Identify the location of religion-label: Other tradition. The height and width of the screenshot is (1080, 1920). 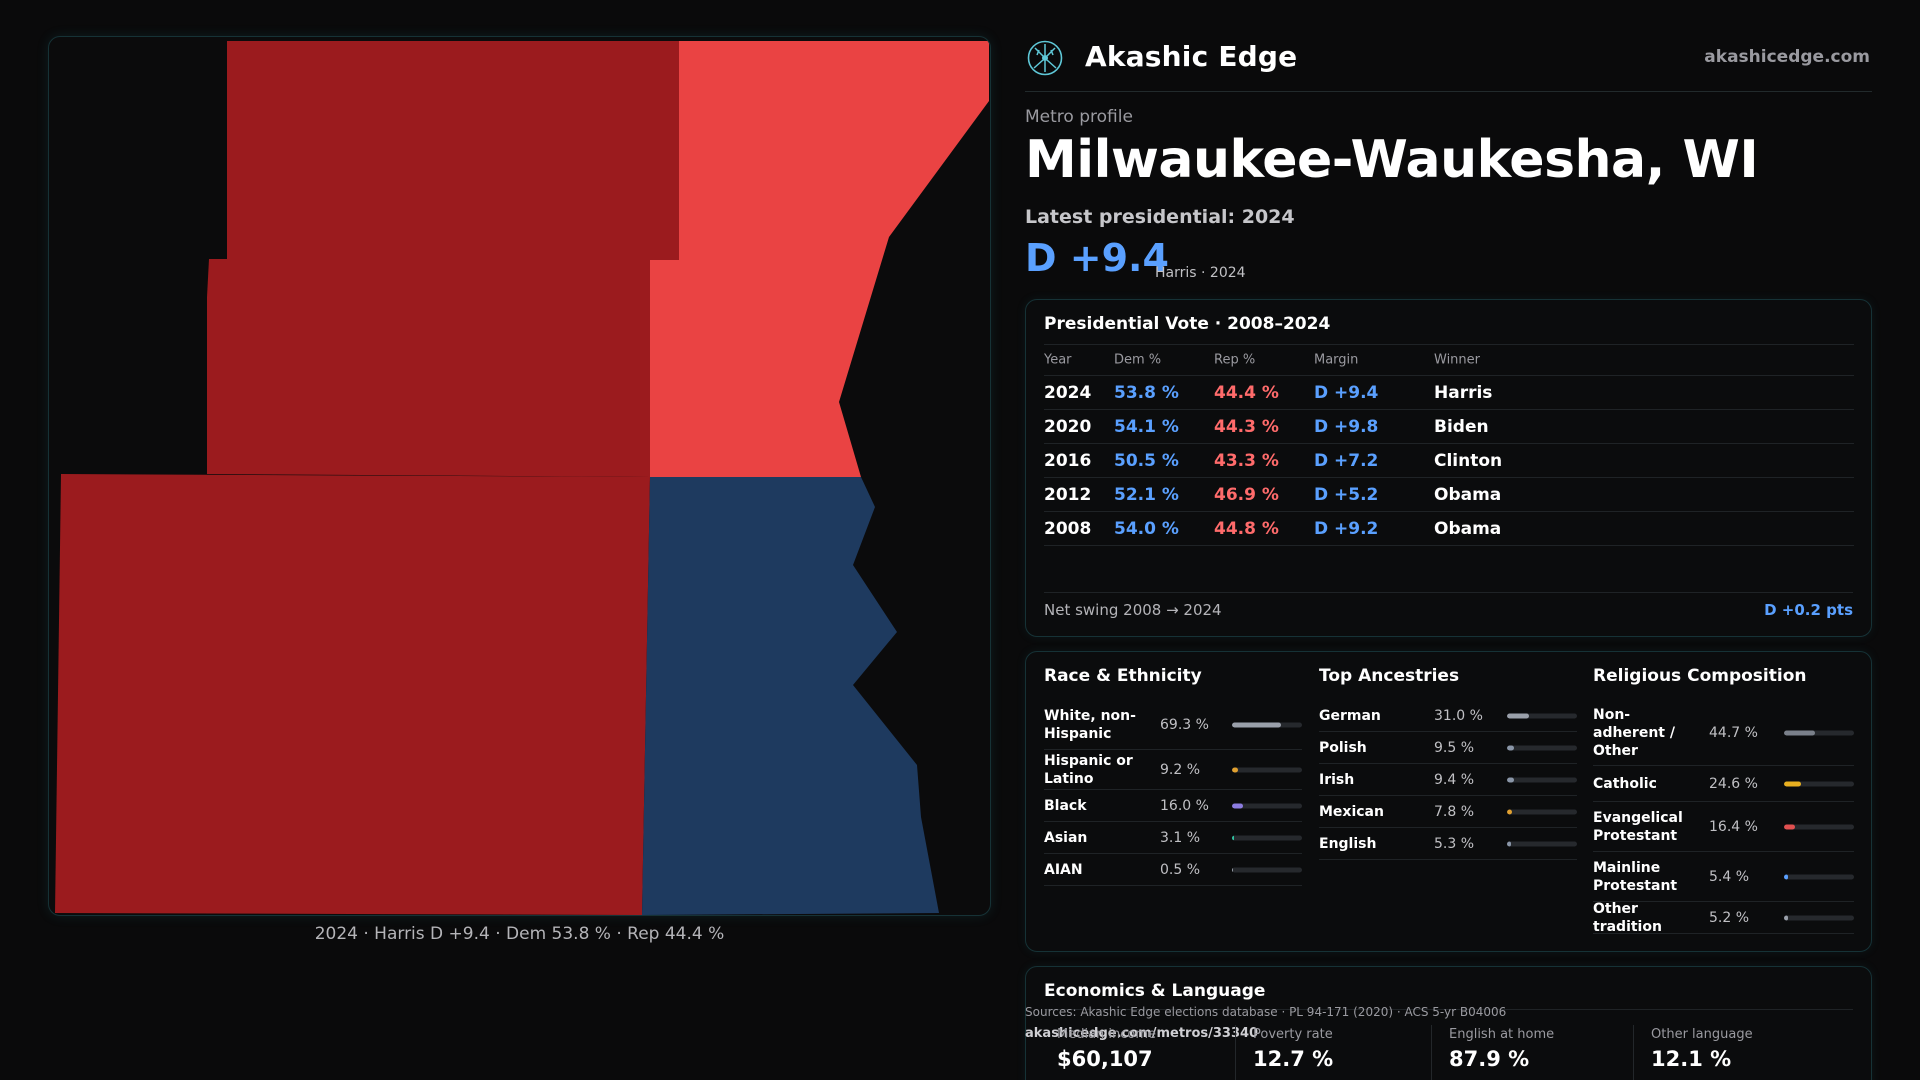
(1627, 917).